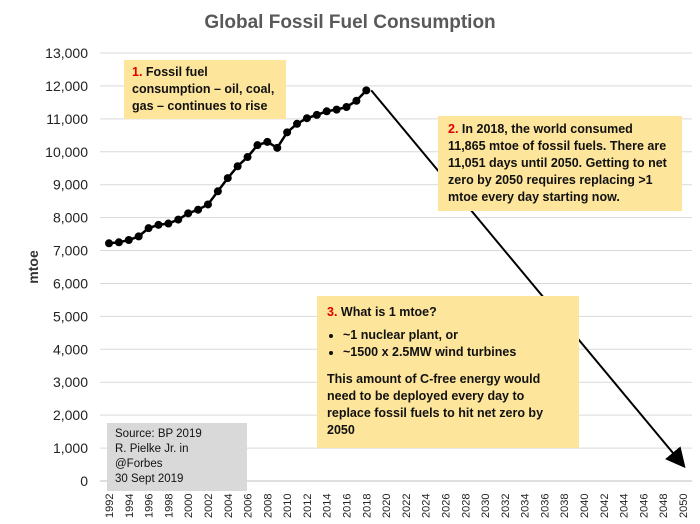 This screenshot has width=700, height=524. What do you see at coordinates (130, 506) in the screenshot?
I see `x-tick-label: 1994` at bounding box center [130, 506].